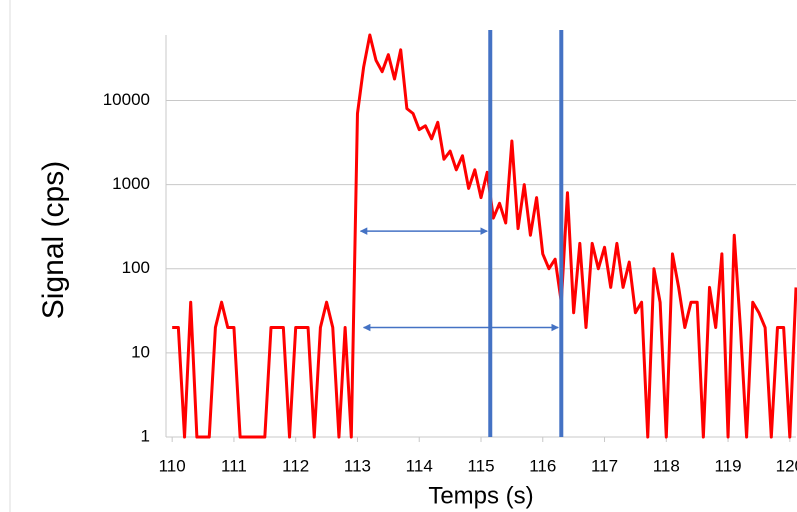 The height and width of the screenshot is (512, 797). What do you see at coordinates (126, 99) in the screenshot?
I see `y-tick-label: 10000` at bounding box center [126, 99].